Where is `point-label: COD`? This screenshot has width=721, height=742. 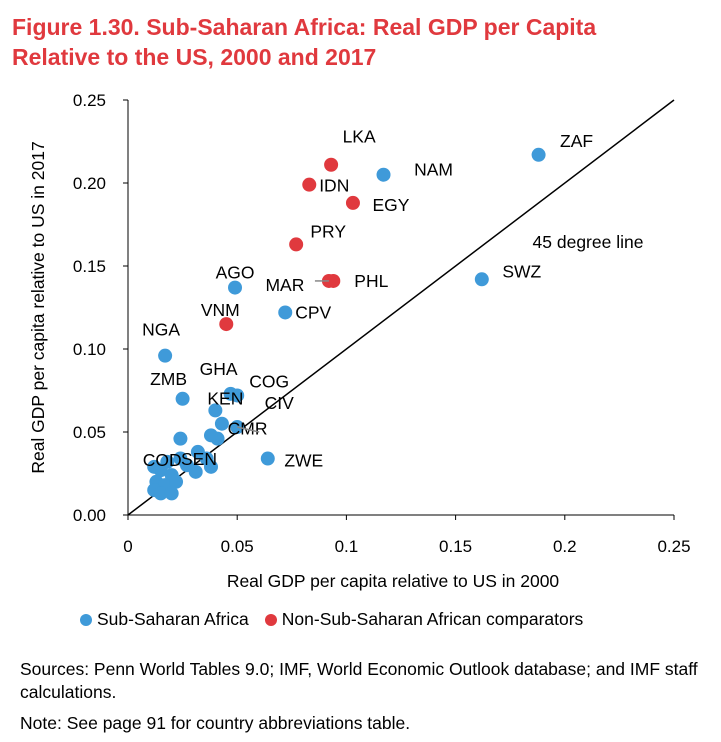 point-label: COD is located at coordinates (162, 460).